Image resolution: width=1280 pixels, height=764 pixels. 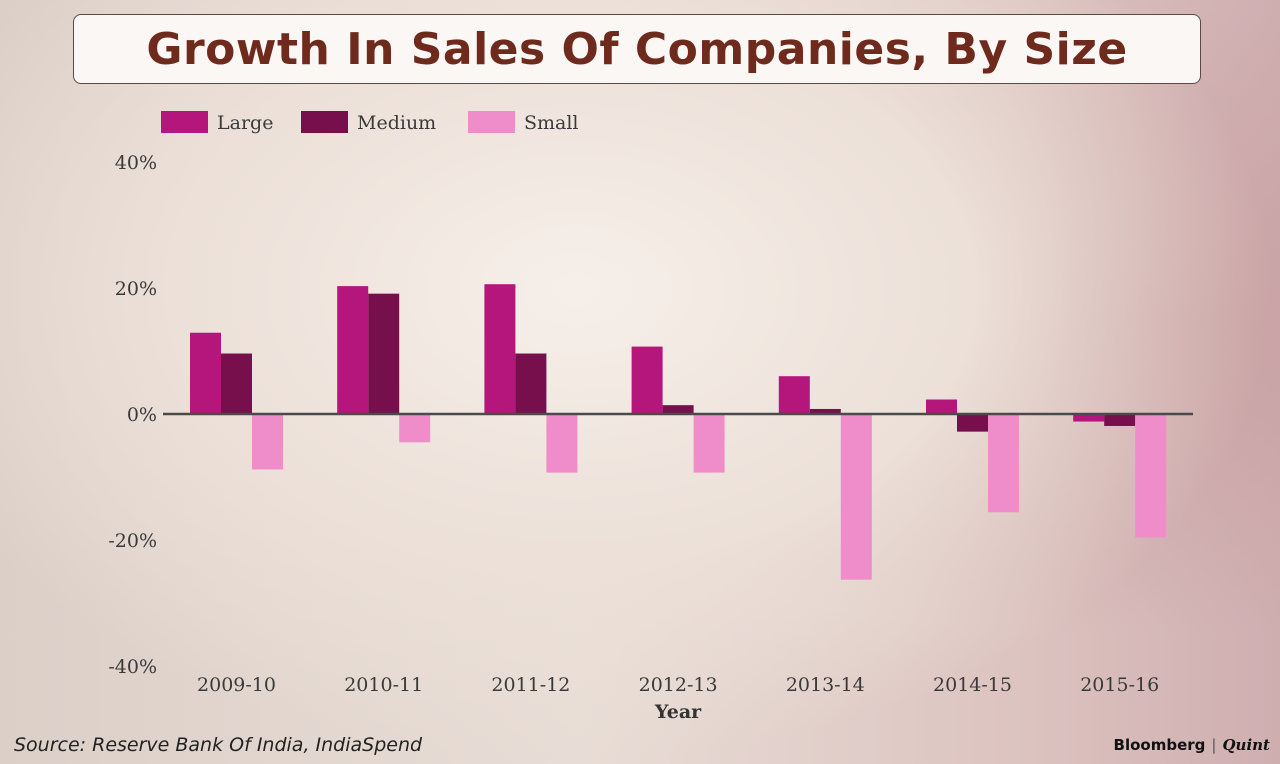 What do you see at coordinates (396, 123) in the screenshot?
I see `legend-label-medium: Medium` at bounding box center [396, 123].